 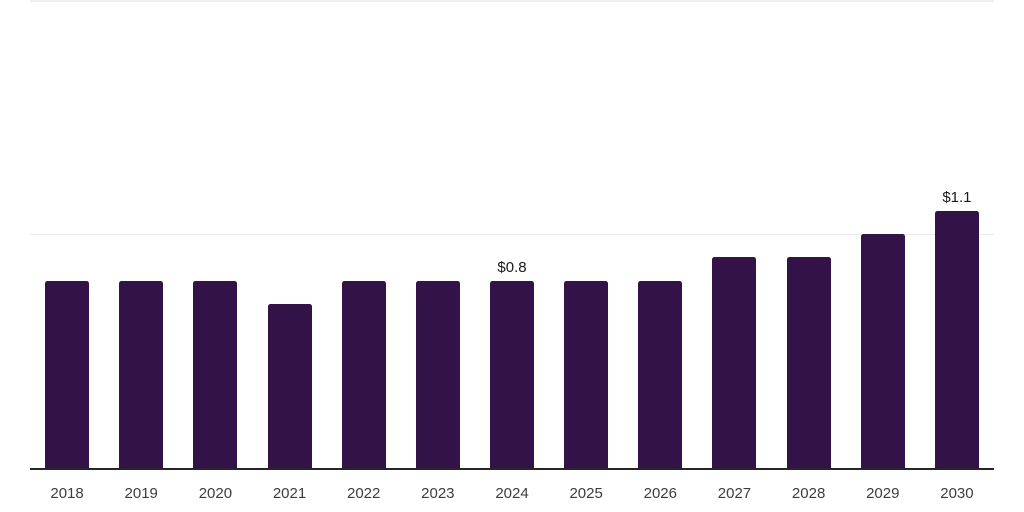 What do you see at coordinates (512, 267) in the screenshot?
I see `bar-value-label: $0.8` at bounding box center [512, 267].